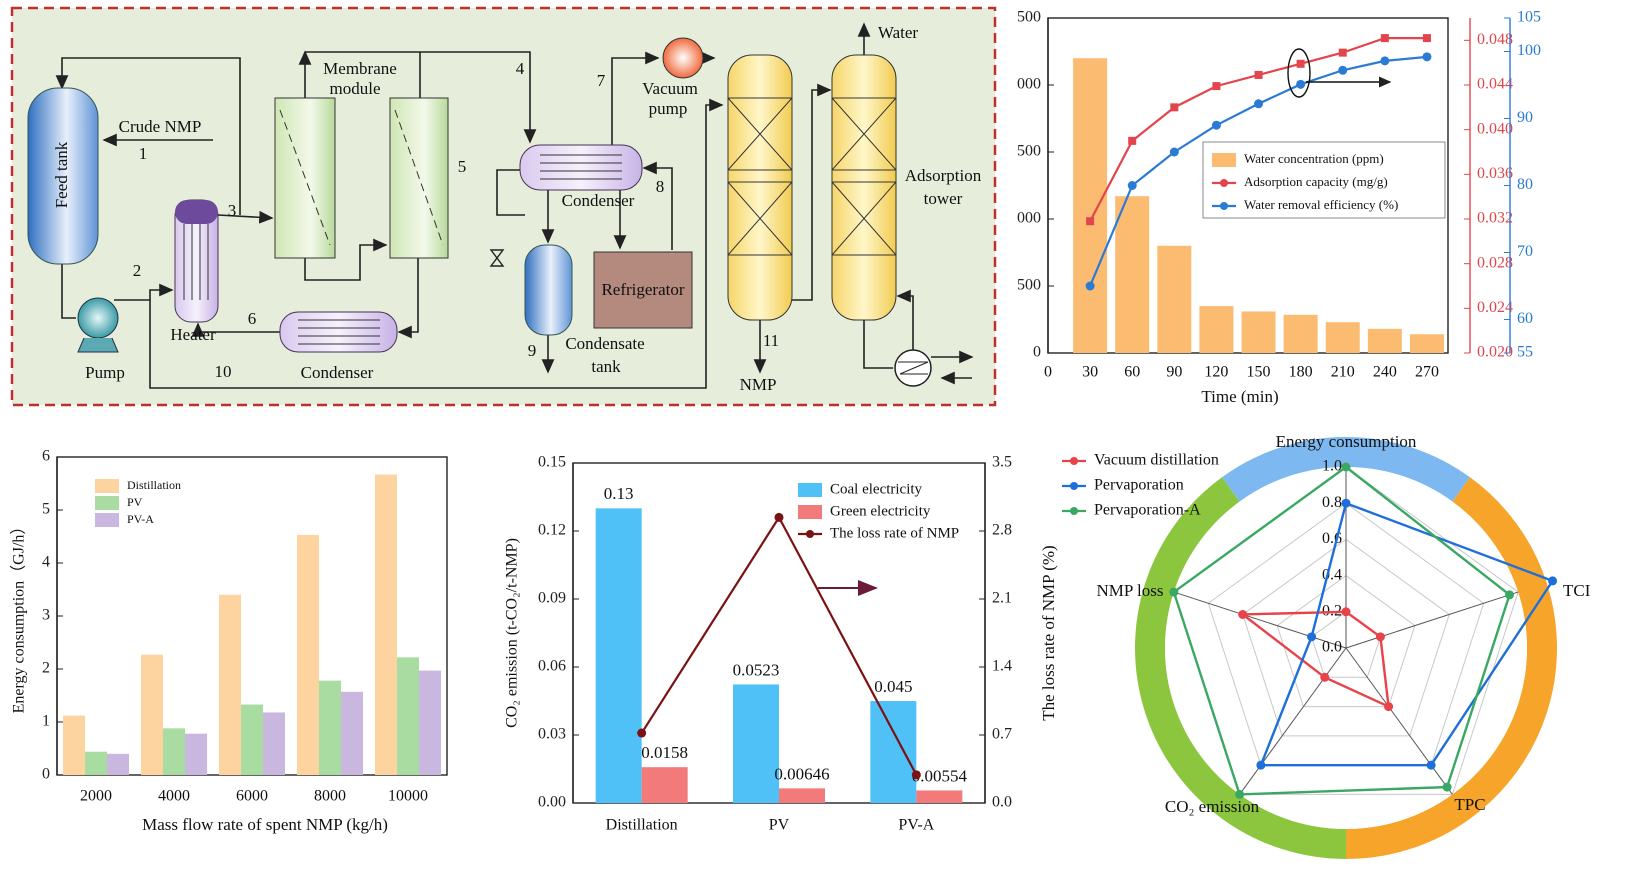 This screenshot has width=1639, height=886. Describe the element at coordinates (61, 174) in the screenshot. I see `diagram-label: Feed tank` at that location.